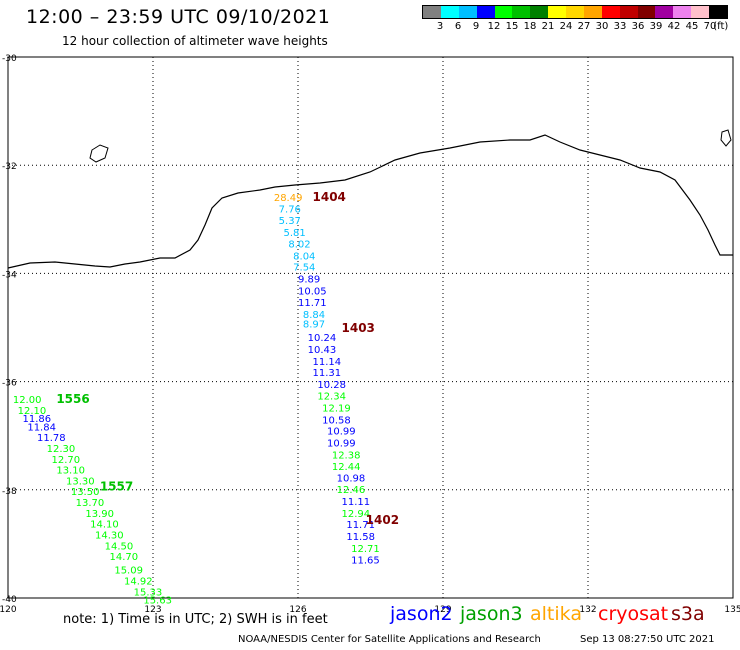 The height and width of the screenshot is (650, 740). I want to click on colorbar-label: 45, so click(692, 26).